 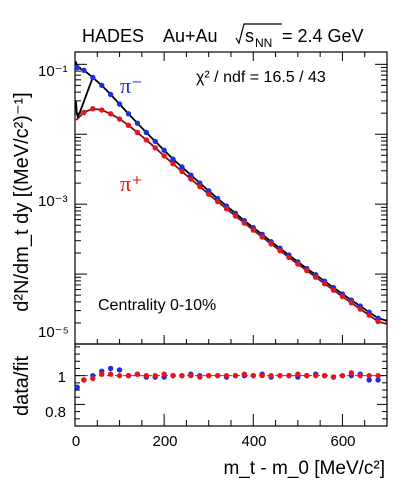 What do you see at coordinates (53, 71) in the screenshot?
I see `y-tick-label-1e-1: 10⁻¹` at bounding box center [53, 71].